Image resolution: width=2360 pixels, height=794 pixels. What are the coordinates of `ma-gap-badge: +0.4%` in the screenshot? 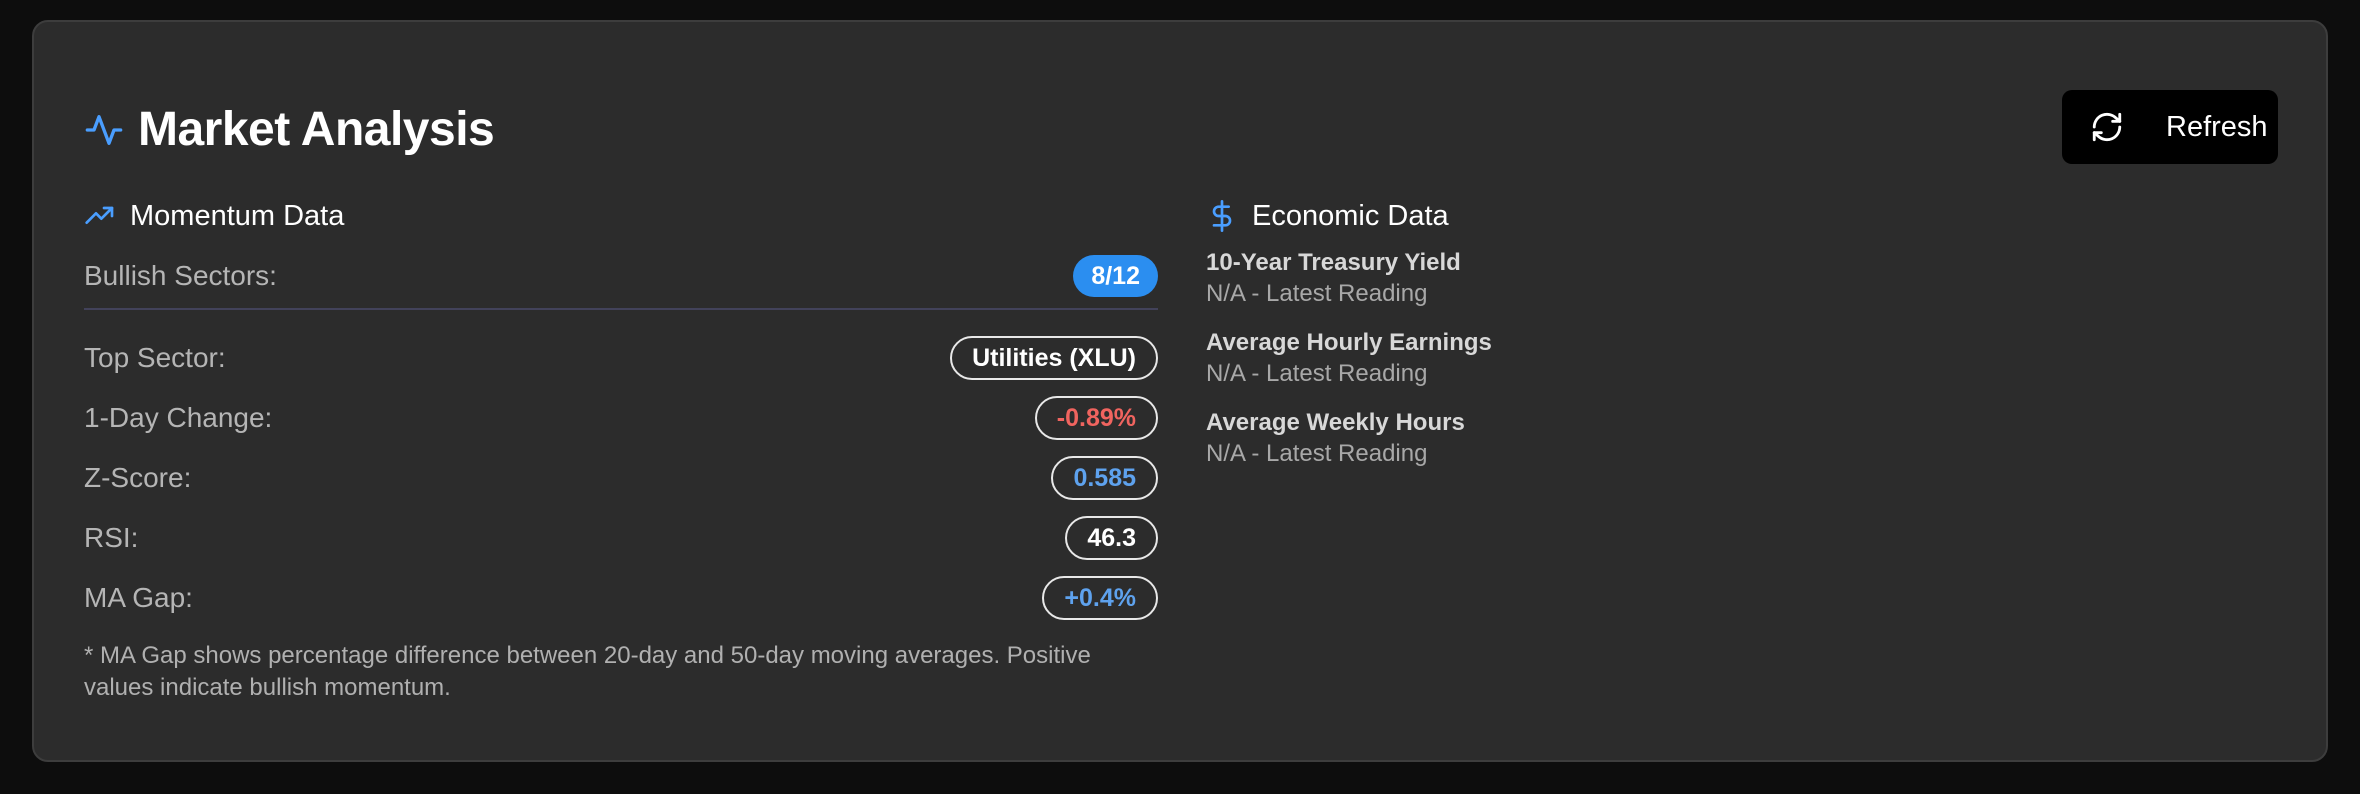 It's located at (1100, 598).